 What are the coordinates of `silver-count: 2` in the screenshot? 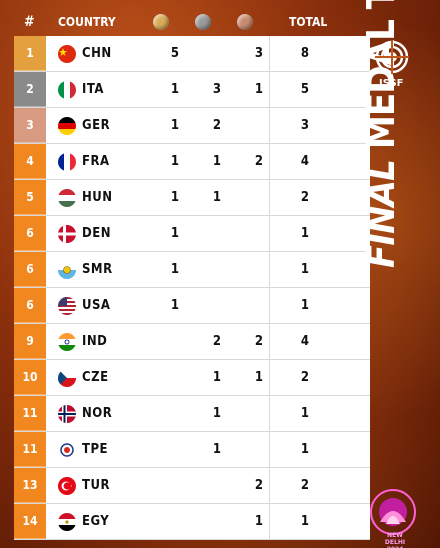 It's located at (217, 341).